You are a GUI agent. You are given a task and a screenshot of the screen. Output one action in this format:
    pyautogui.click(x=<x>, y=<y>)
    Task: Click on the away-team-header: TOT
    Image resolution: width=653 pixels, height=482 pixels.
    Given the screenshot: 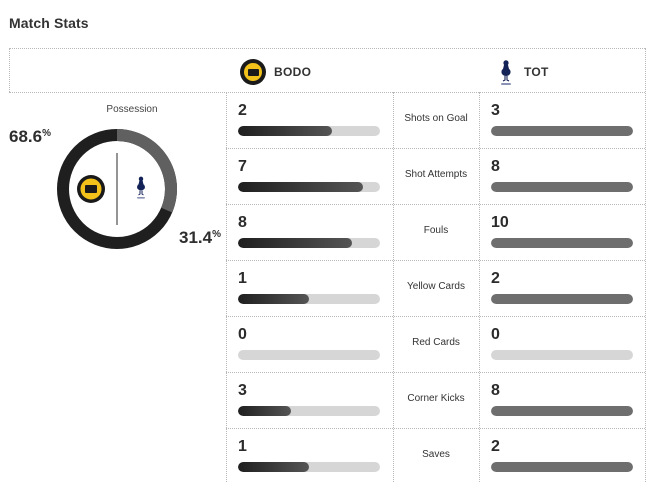 What is the action you would take?
    pyautogui.click(x=522, y=72)
    